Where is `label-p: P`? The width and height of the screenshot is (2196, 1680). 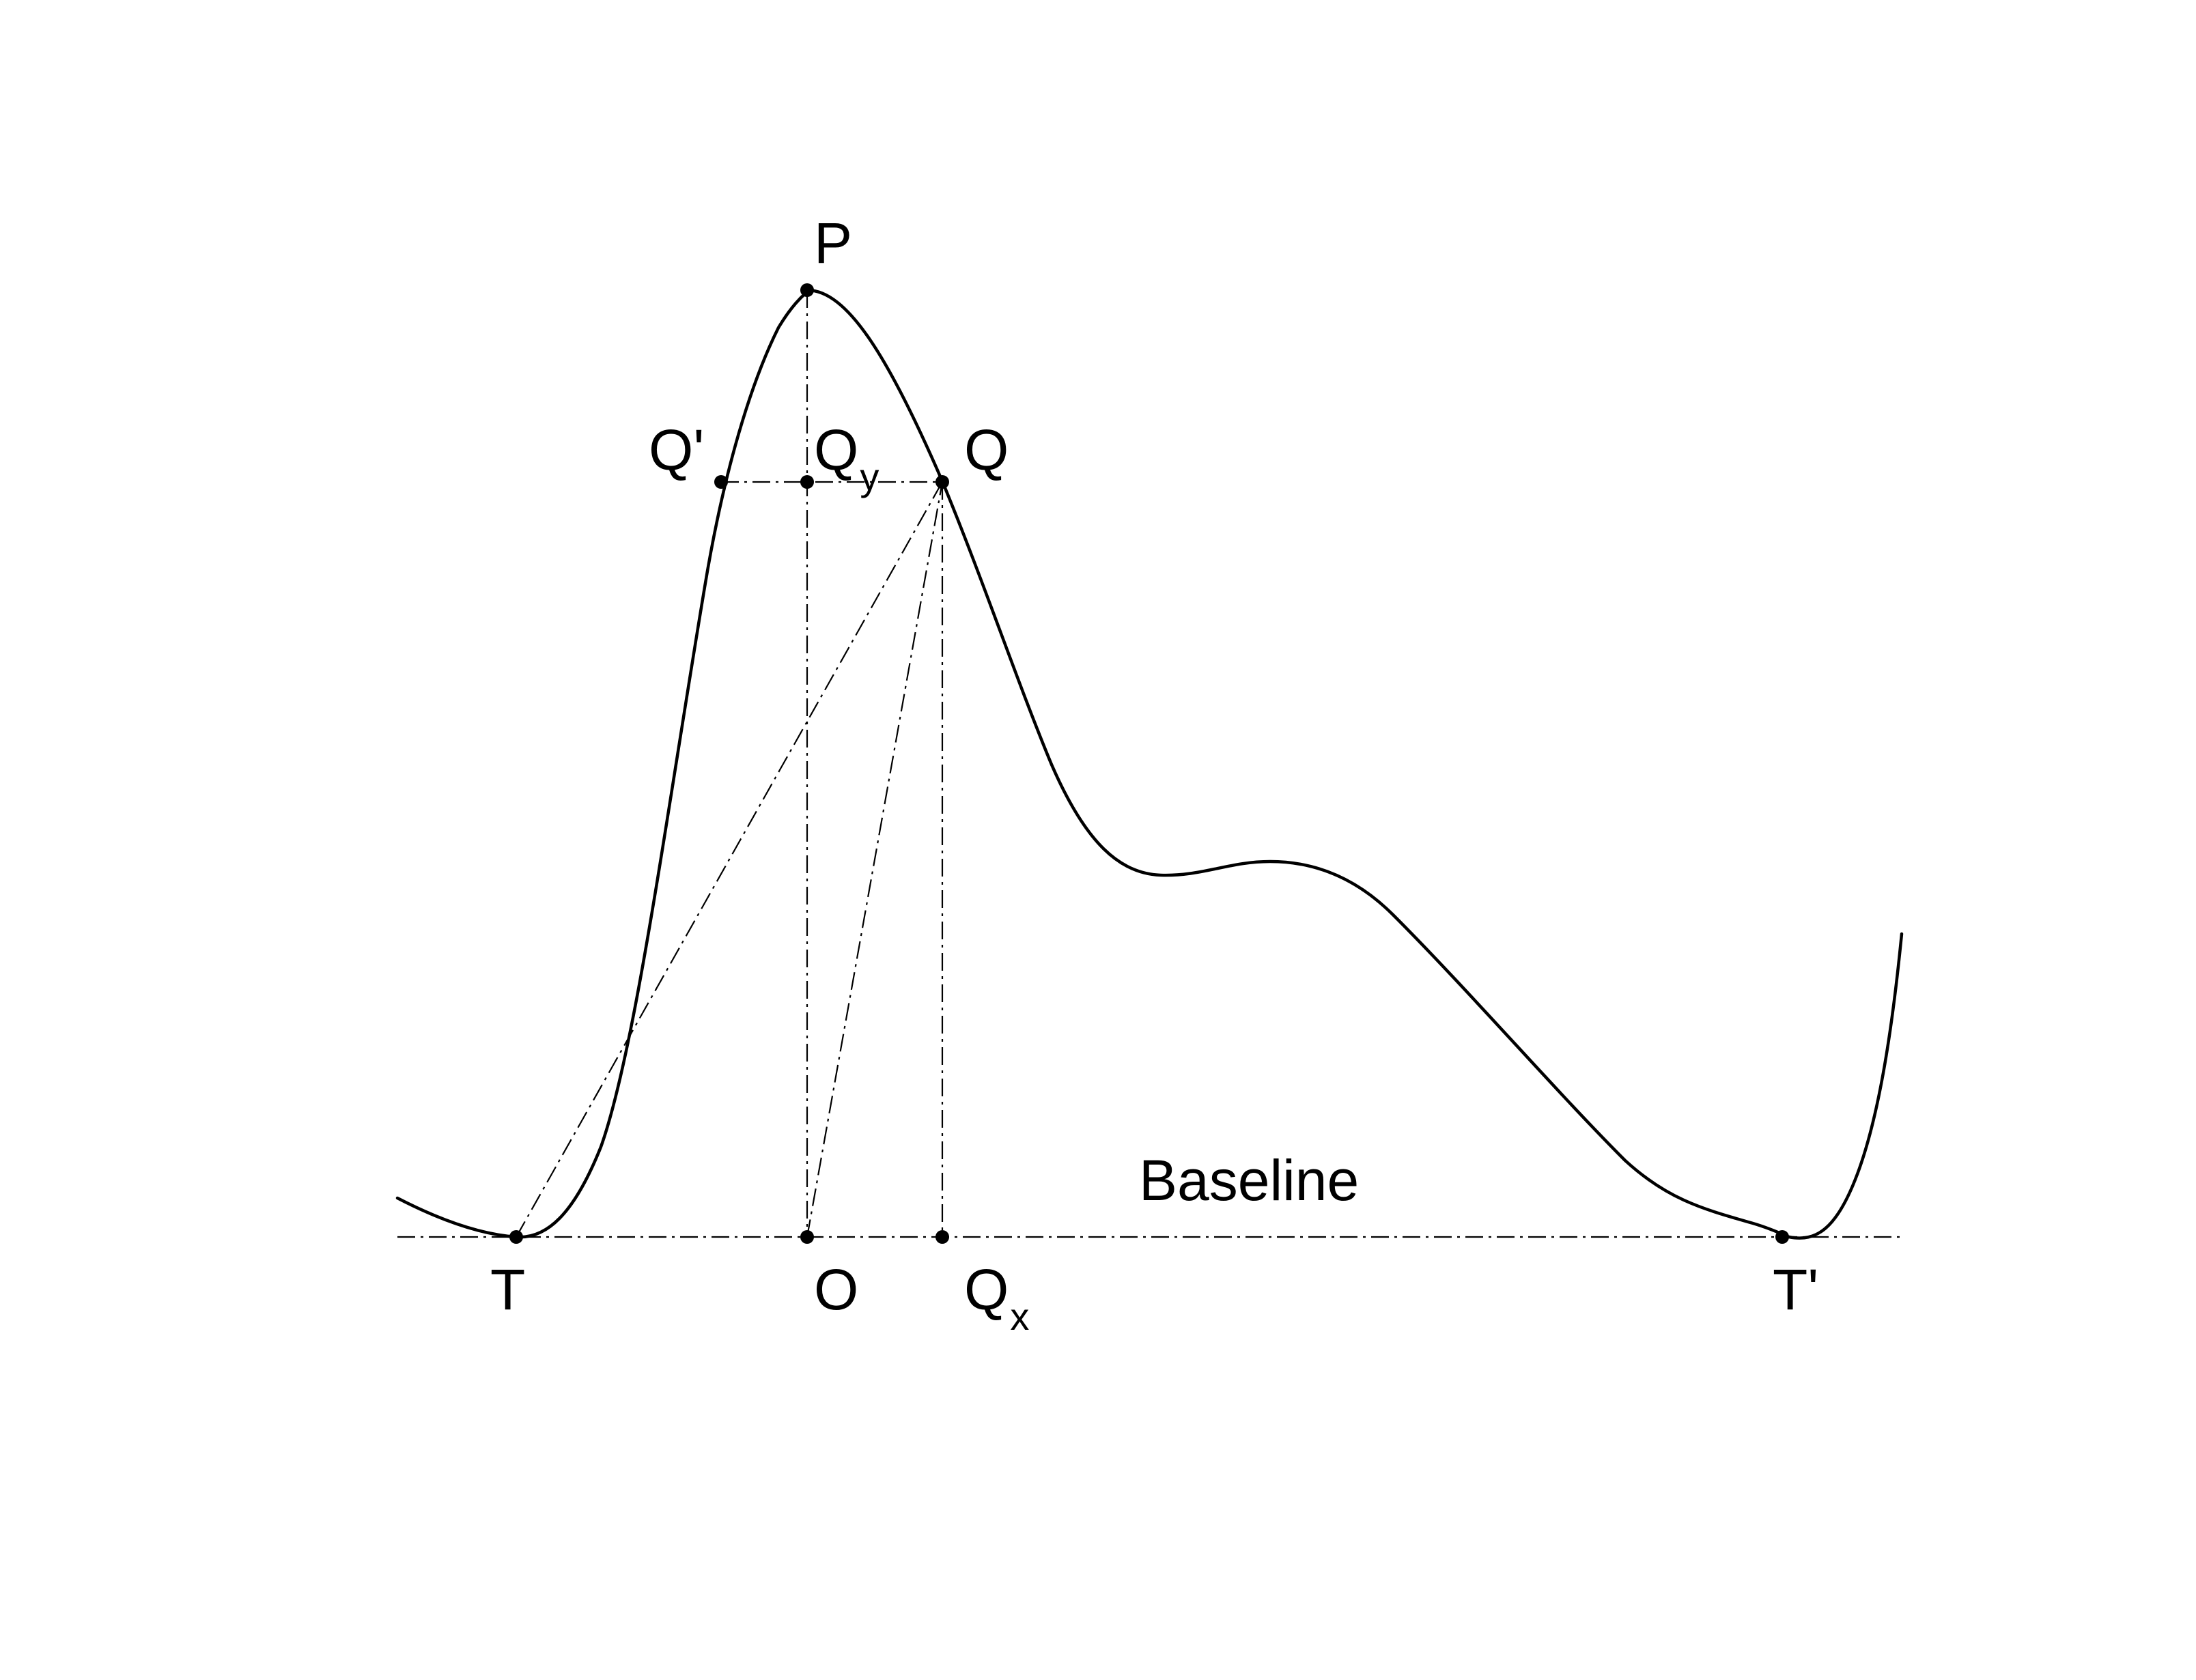 label-p: P is located at coordinates (833, 243).